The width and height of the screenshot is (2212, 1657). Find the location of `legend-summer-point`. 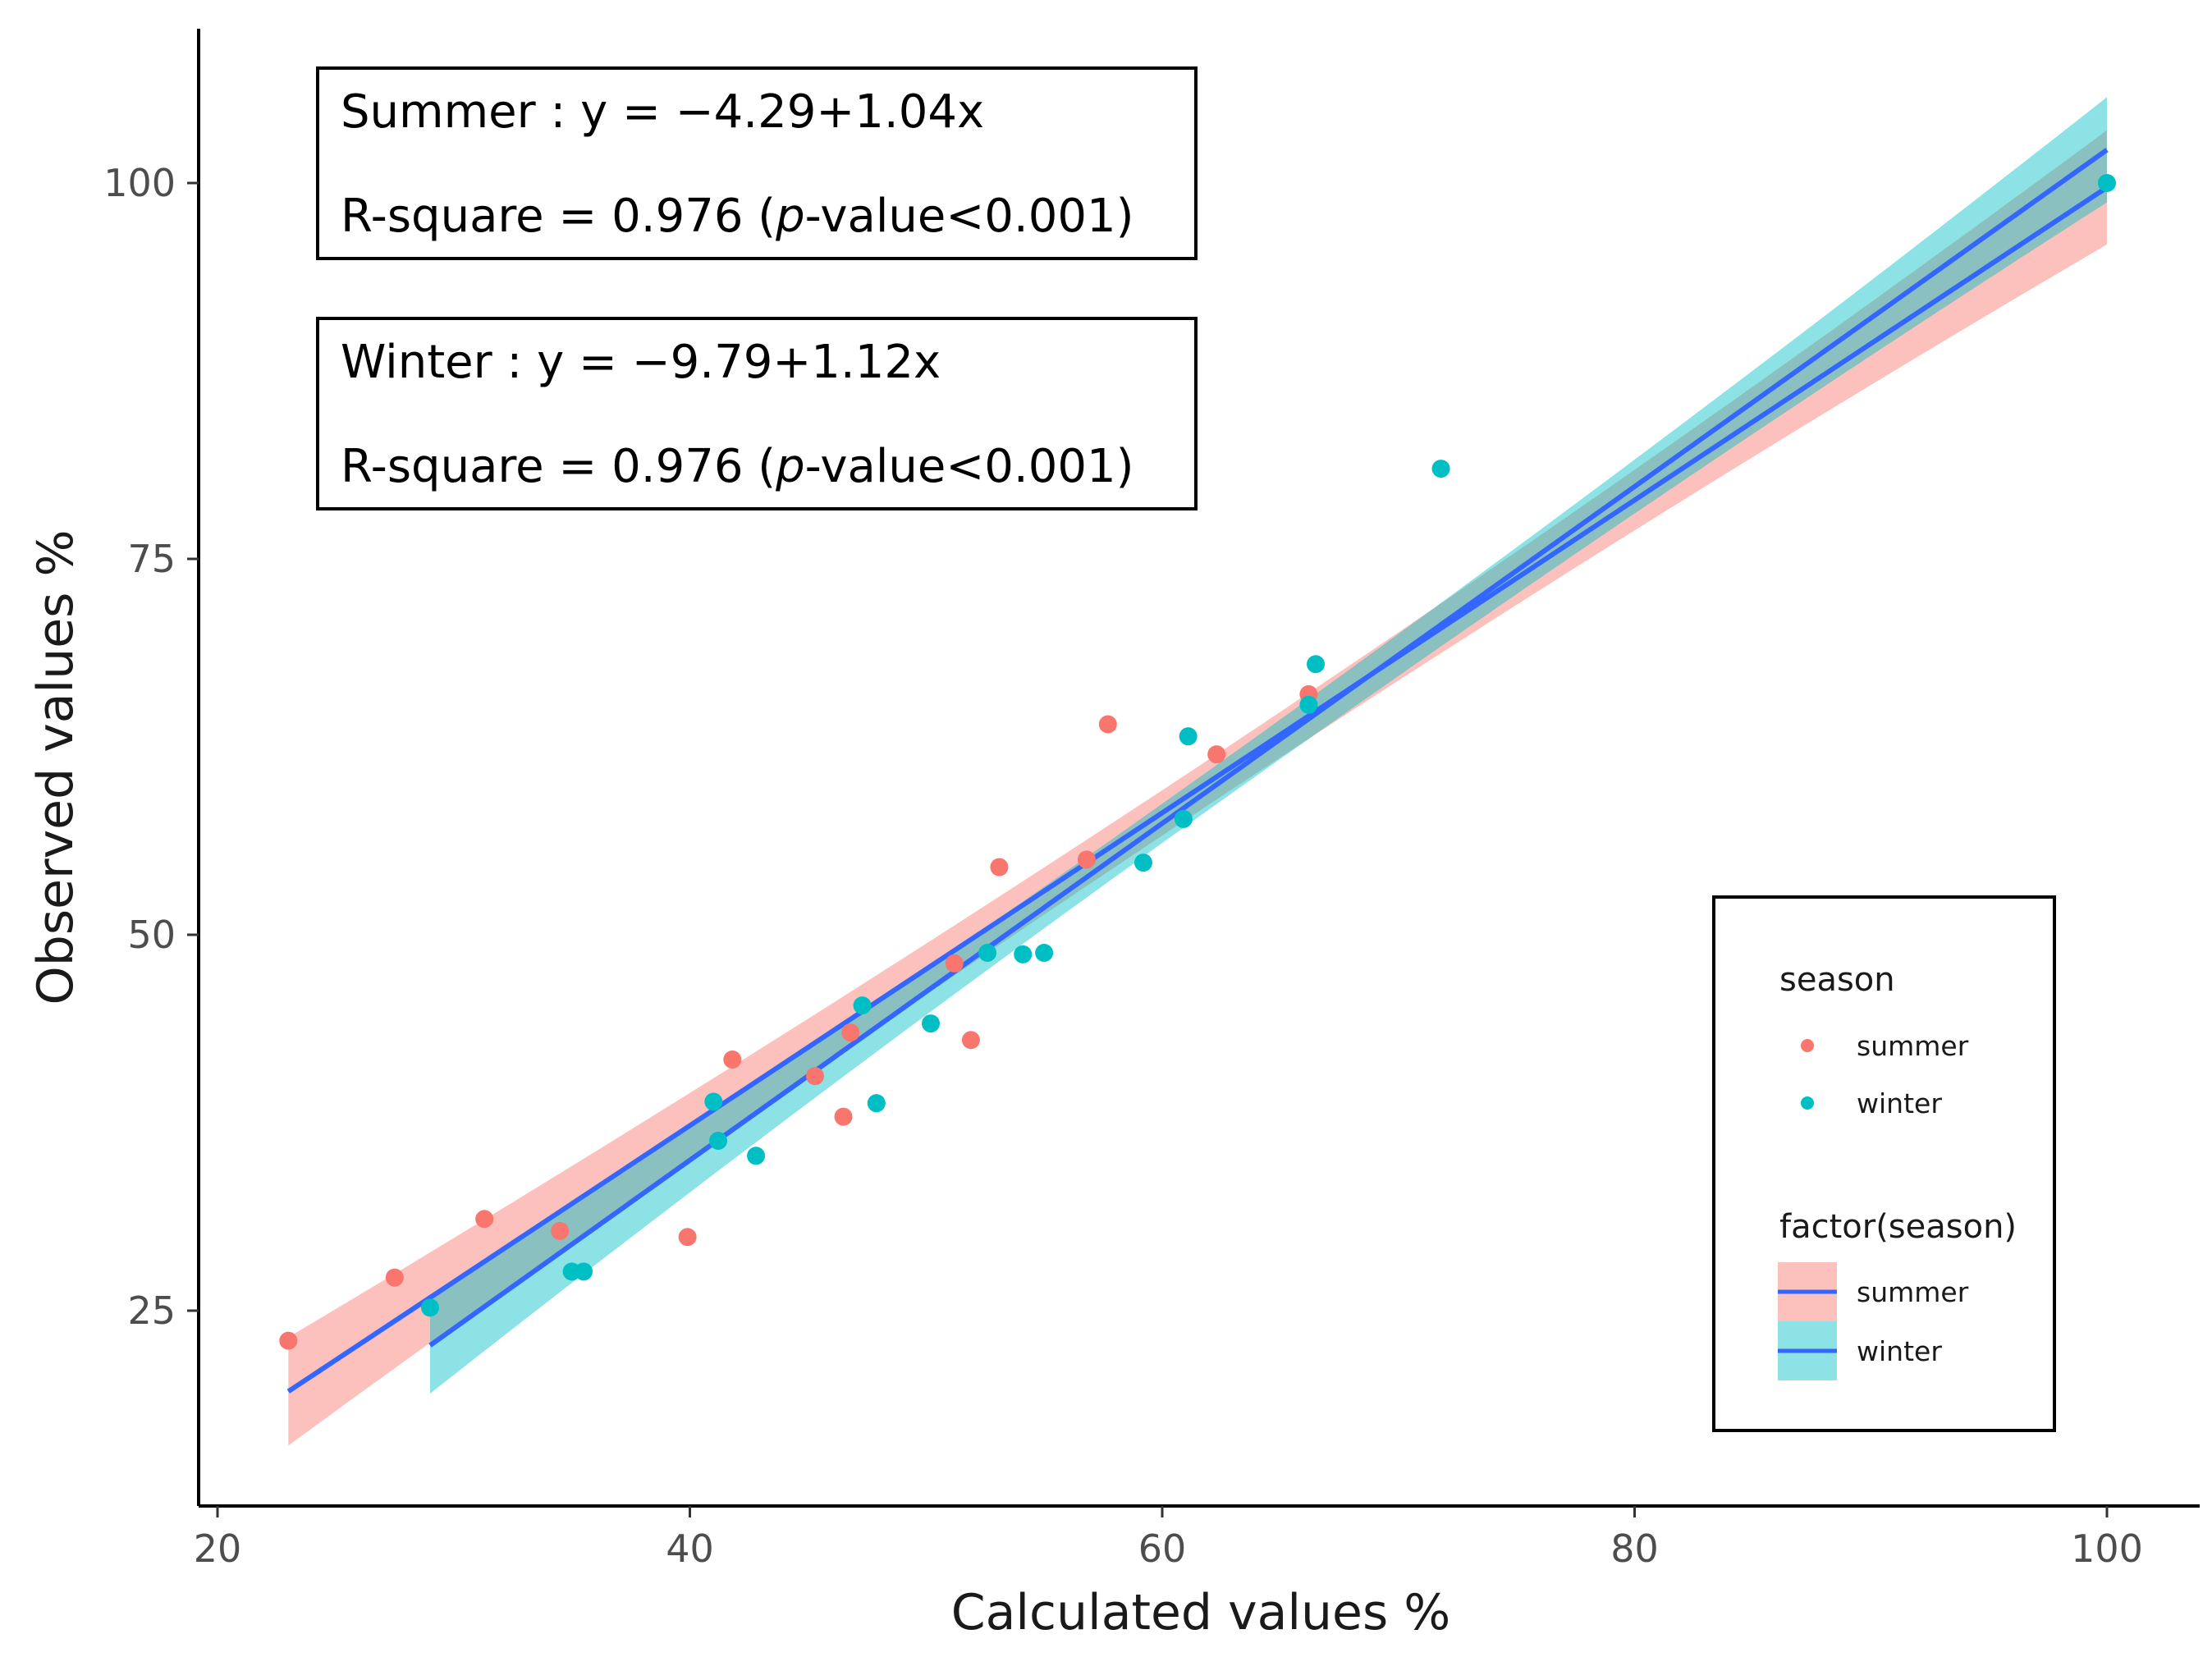

legend-summer-point is located at coordinates (1807, 1045).